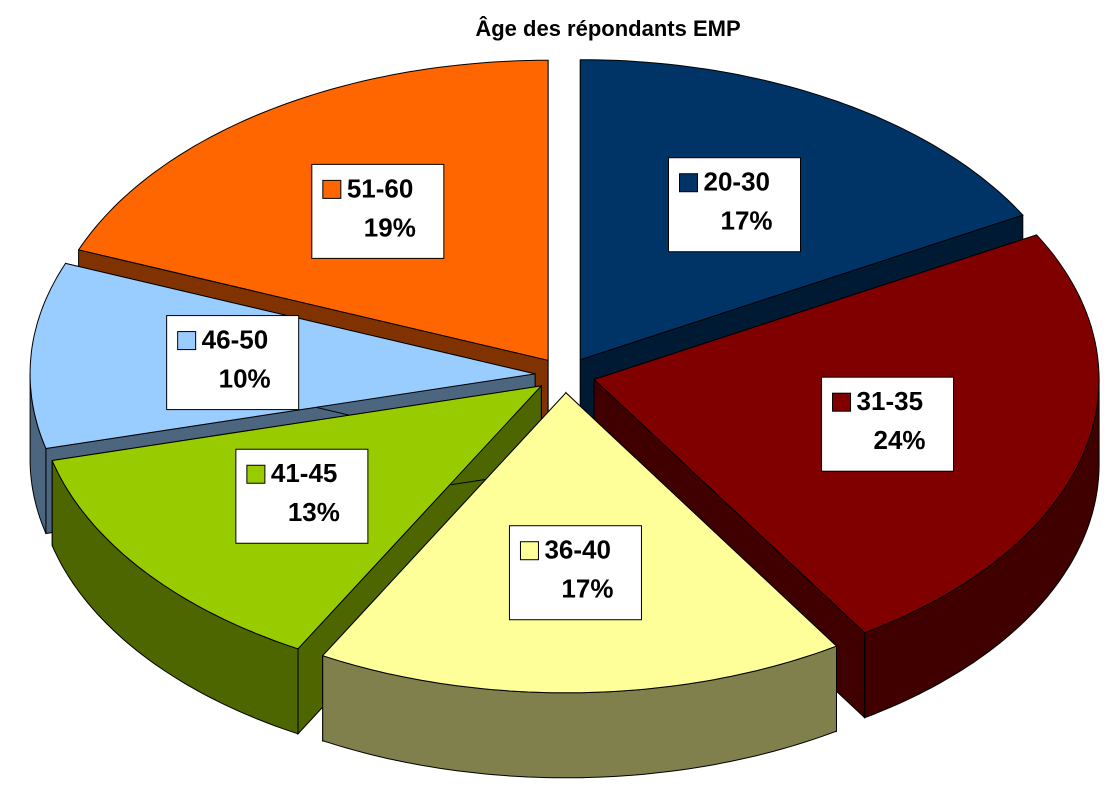 This screenshot has height=812, width=1115. Describe the element at coordinates (302, 496) in the screenshot. I see `data-label: 41-45 13%` at that location.